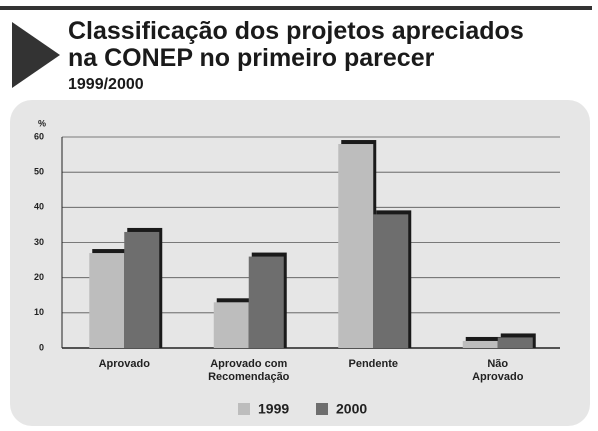  I want to click on legend-label: 1999, so click(273, 409).